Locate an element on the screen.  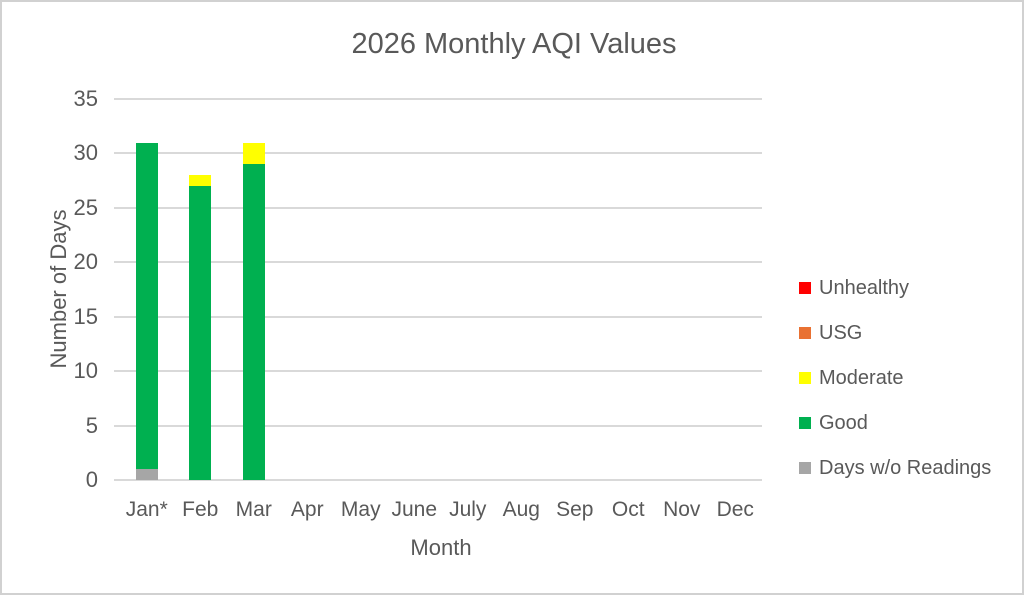
legend-item-moderate: Moderate is located at coordinates (895, 378).